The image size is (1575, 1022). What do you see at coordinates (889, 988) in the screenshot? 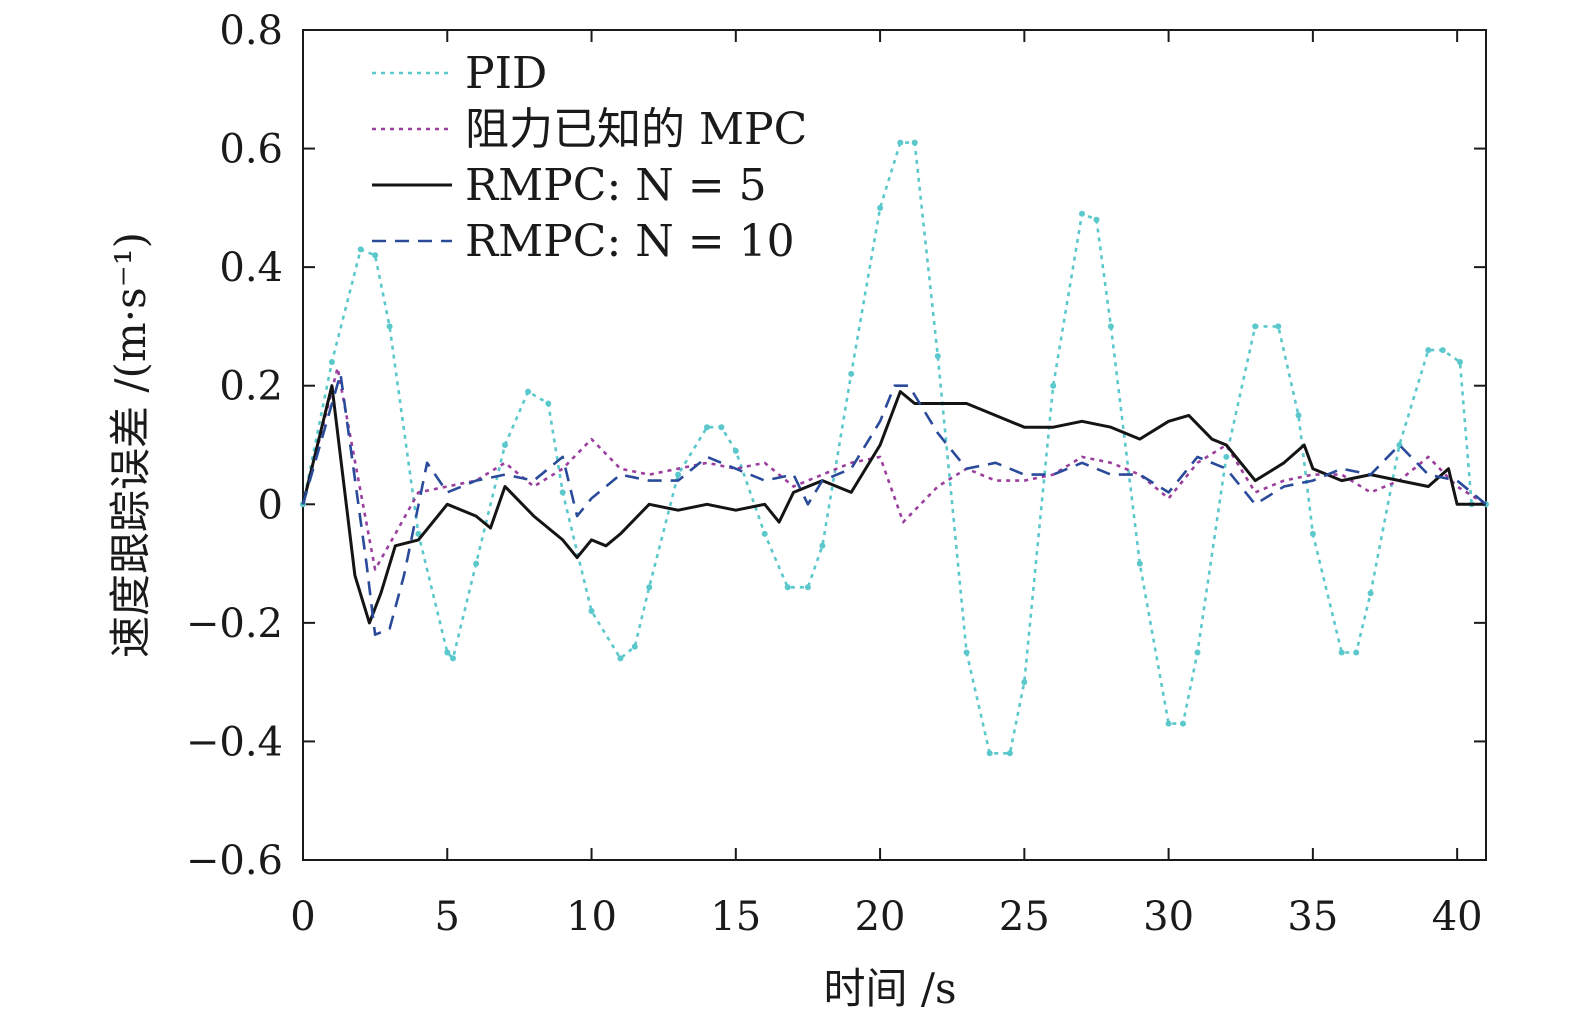
I see `x-axis-label: 时间 /s` at bounding box center [889, 988].